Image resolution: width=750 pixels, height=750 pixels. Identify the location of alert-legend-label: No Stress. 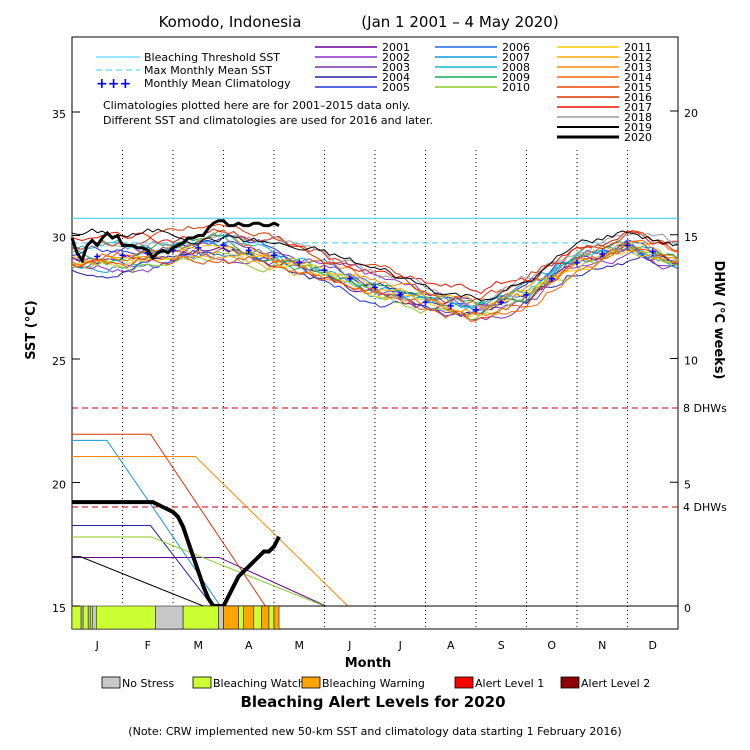
(148, 683).